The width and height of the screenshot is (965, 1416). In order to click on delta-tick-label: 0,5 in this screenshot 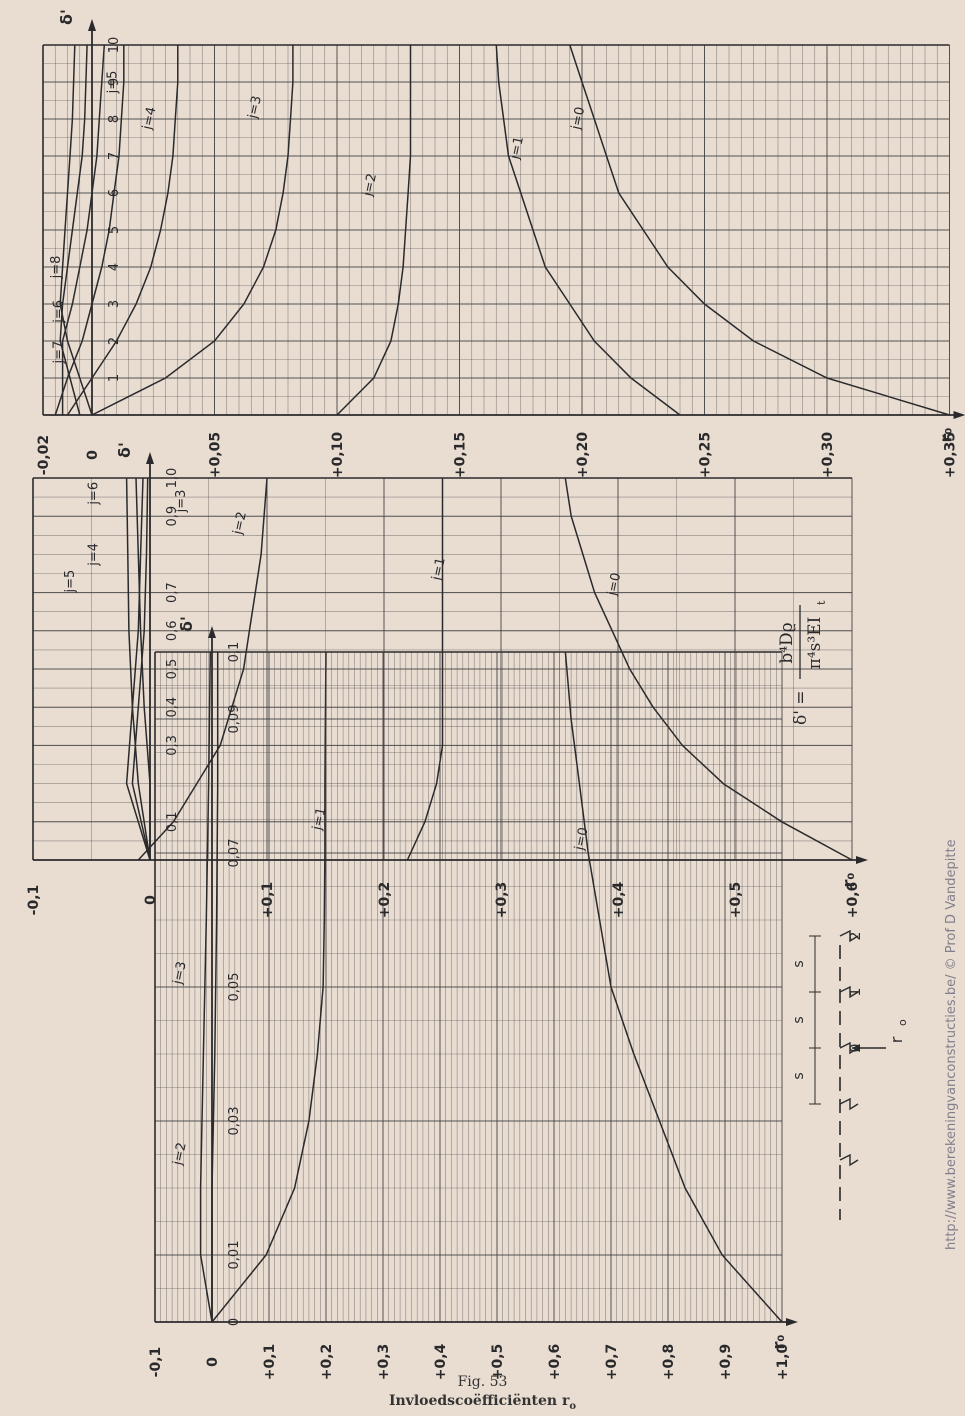, I will do `click(172, 669)`.